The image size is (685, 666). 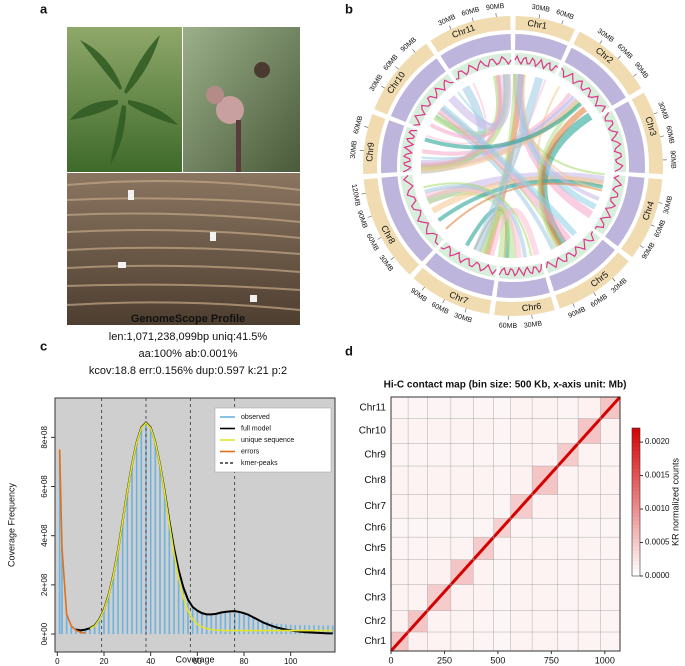 I want to click on panel-label: a, so click(x=44, y=8).